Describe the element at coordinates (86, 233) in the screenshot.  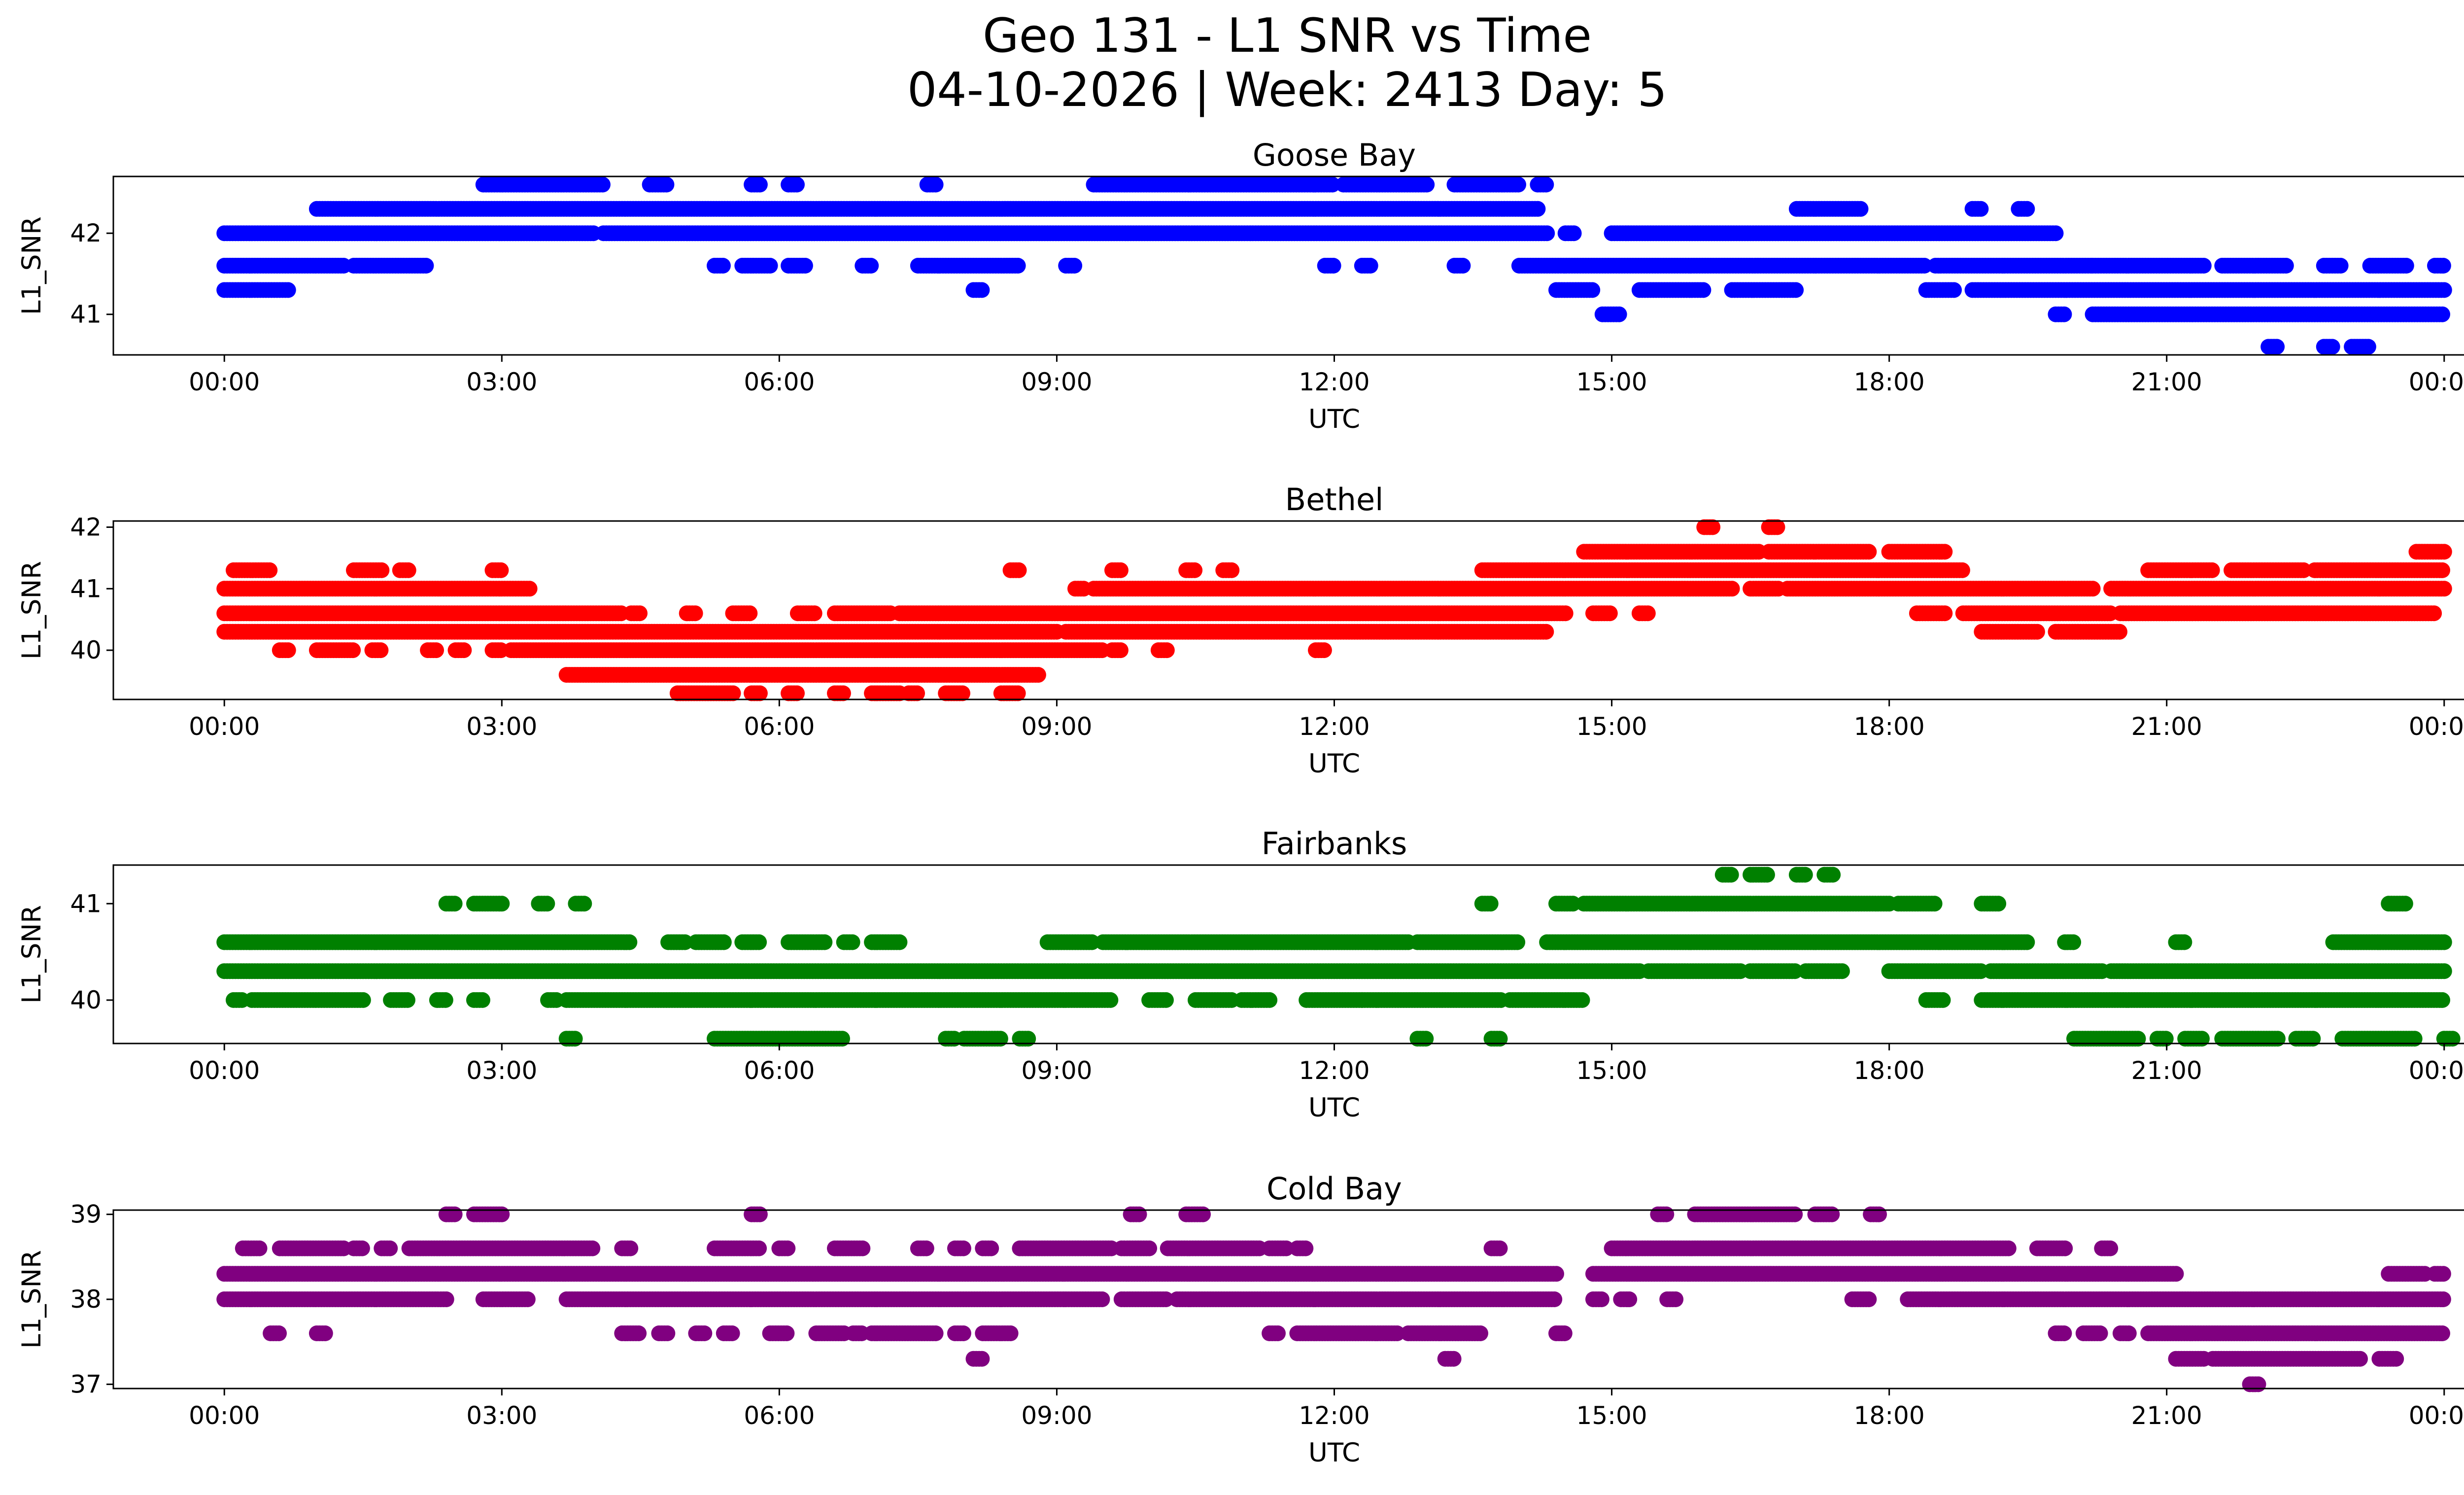
I see `y-tick-label: 42` at that location.